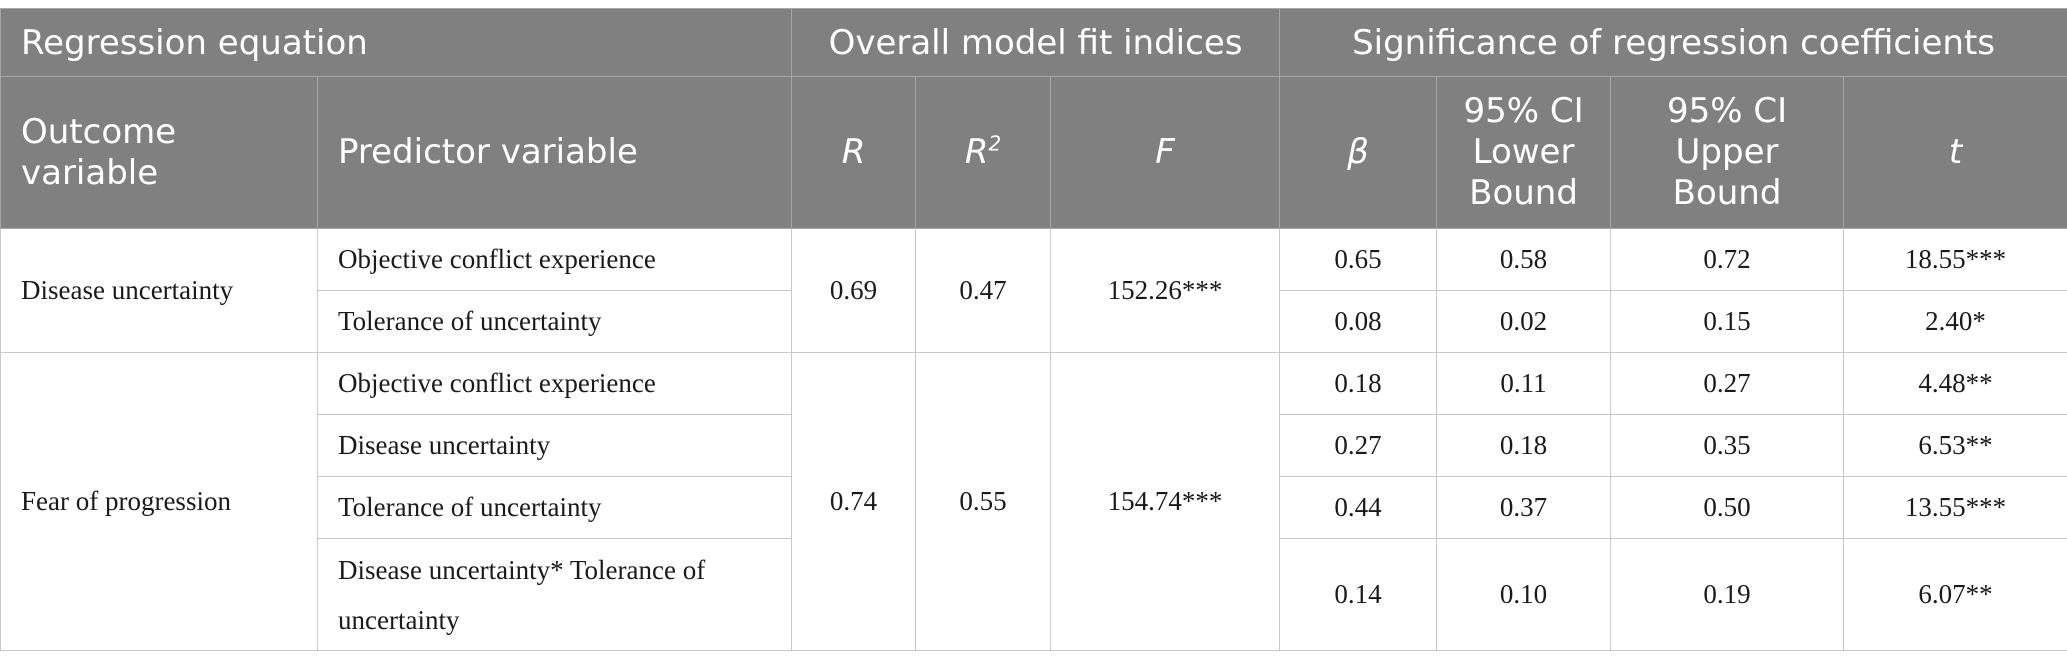  What do you see at coordinates (1955, 321) in the screenshot?
I see `t-cell: 2.40*` at bounding box center [1955, 321].